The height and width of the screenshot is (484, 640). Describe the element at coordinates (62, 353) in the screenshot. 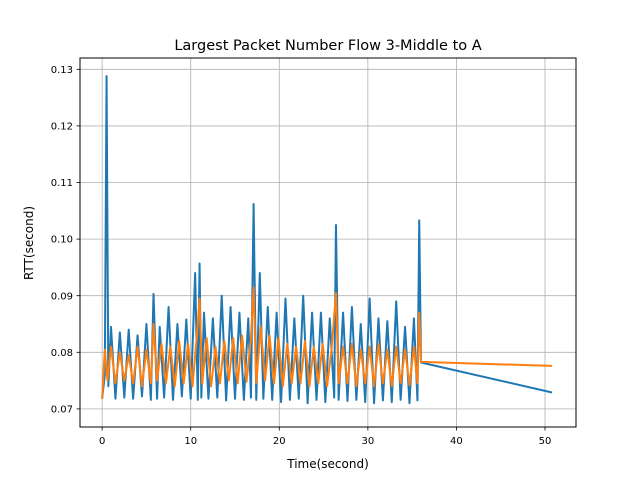

I see `y-tick-label: 0.08` at that location.